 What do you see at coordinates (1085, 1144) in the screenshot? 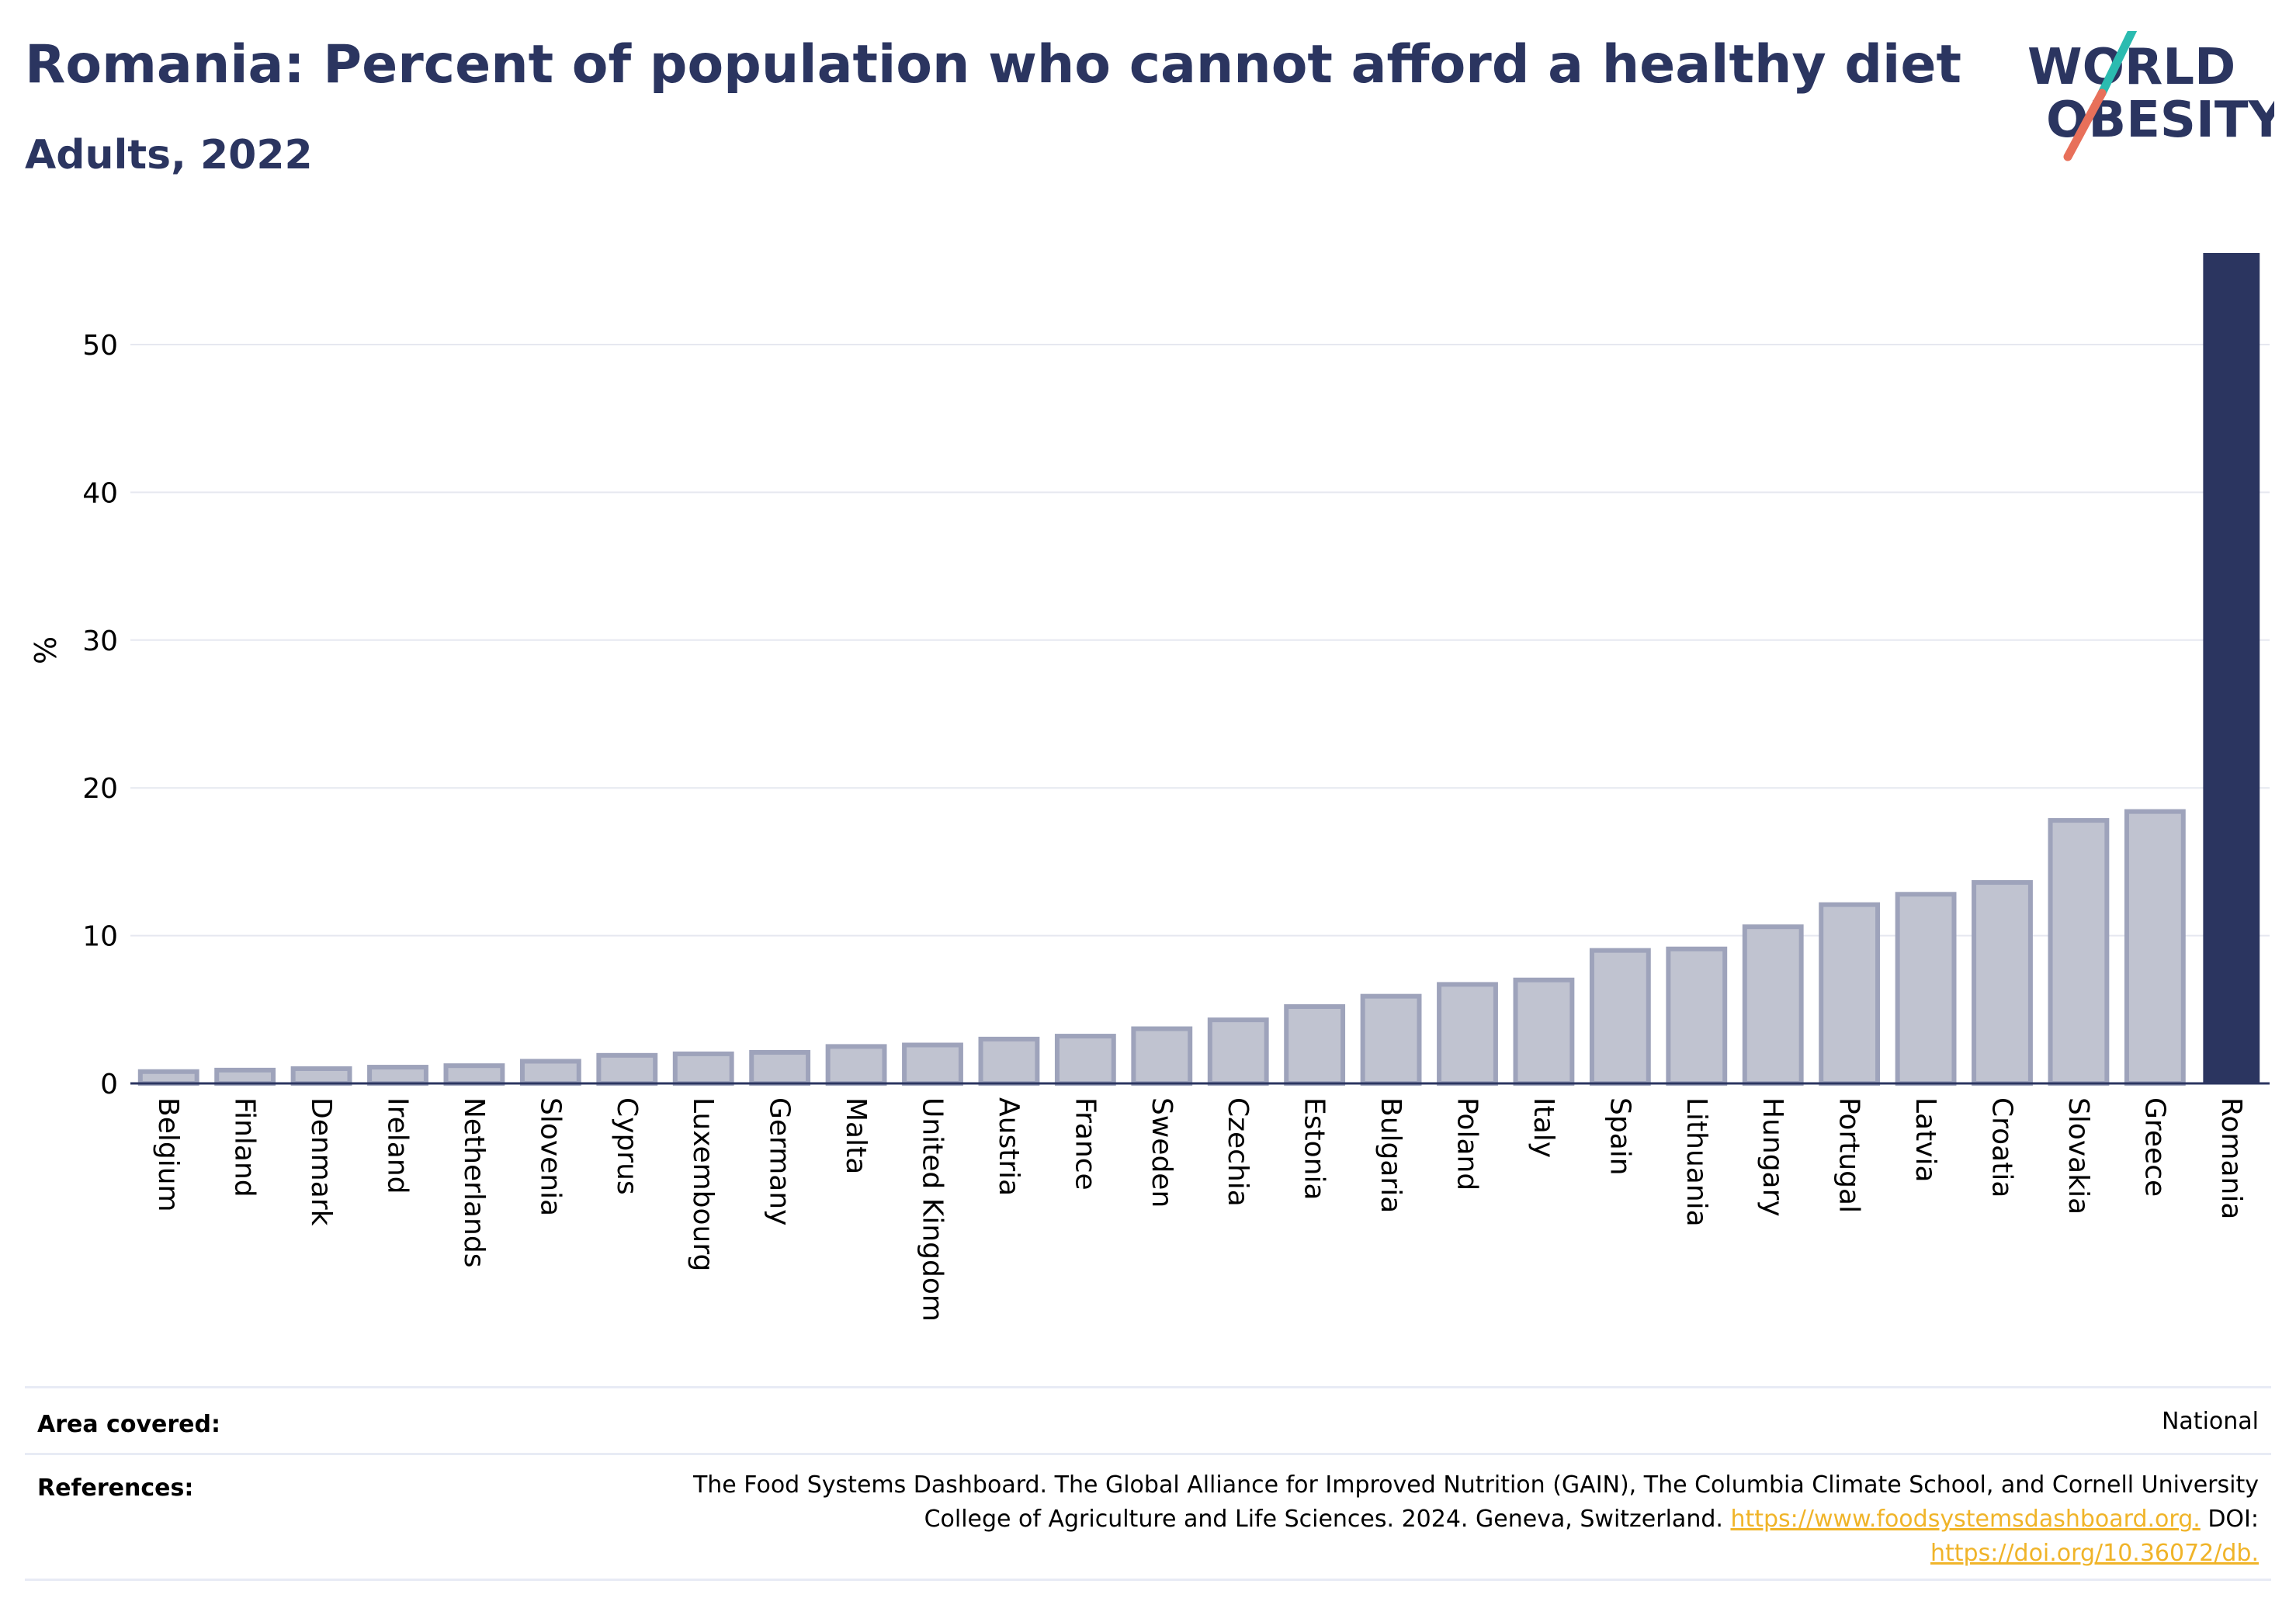
I see `x-tick-label: France` at bounding box center [1085, 1144].